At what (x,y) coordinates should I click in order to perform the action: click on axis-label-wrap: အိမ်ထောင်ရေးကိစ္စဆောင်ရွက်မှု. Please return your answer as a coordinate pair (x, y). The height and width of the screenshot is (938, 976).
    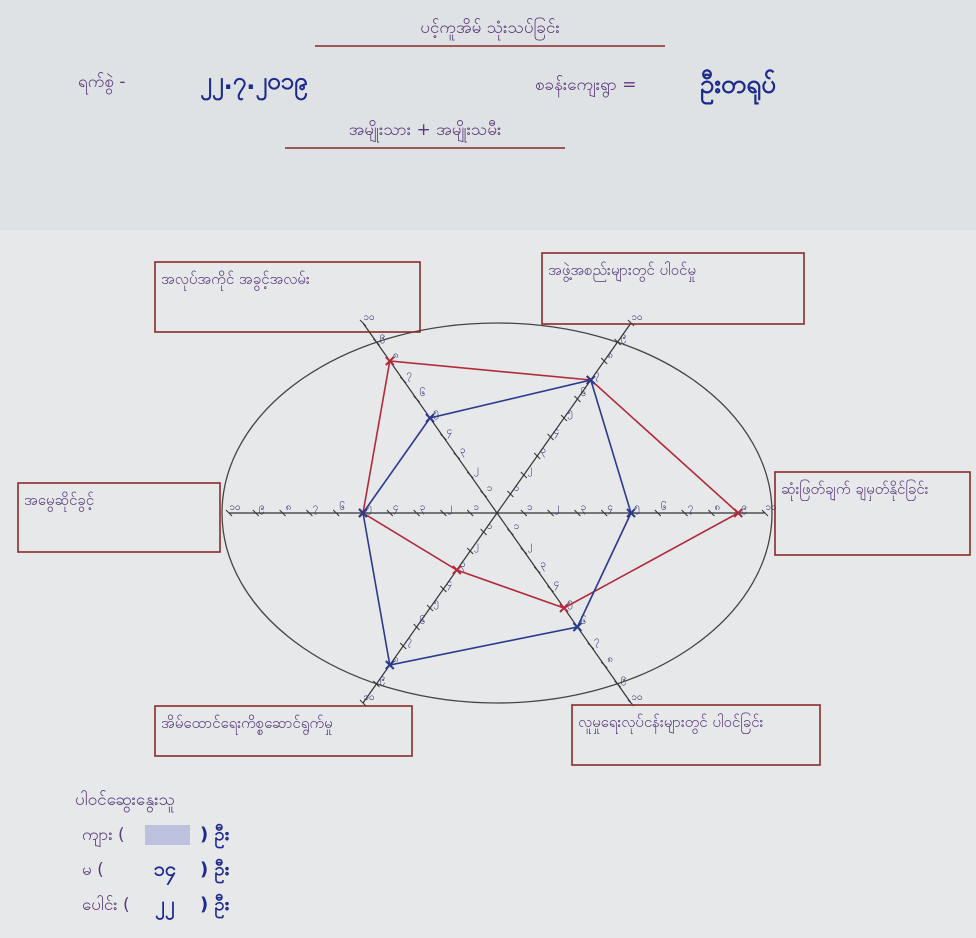
    Looking at the image, I should click on (247, 723).